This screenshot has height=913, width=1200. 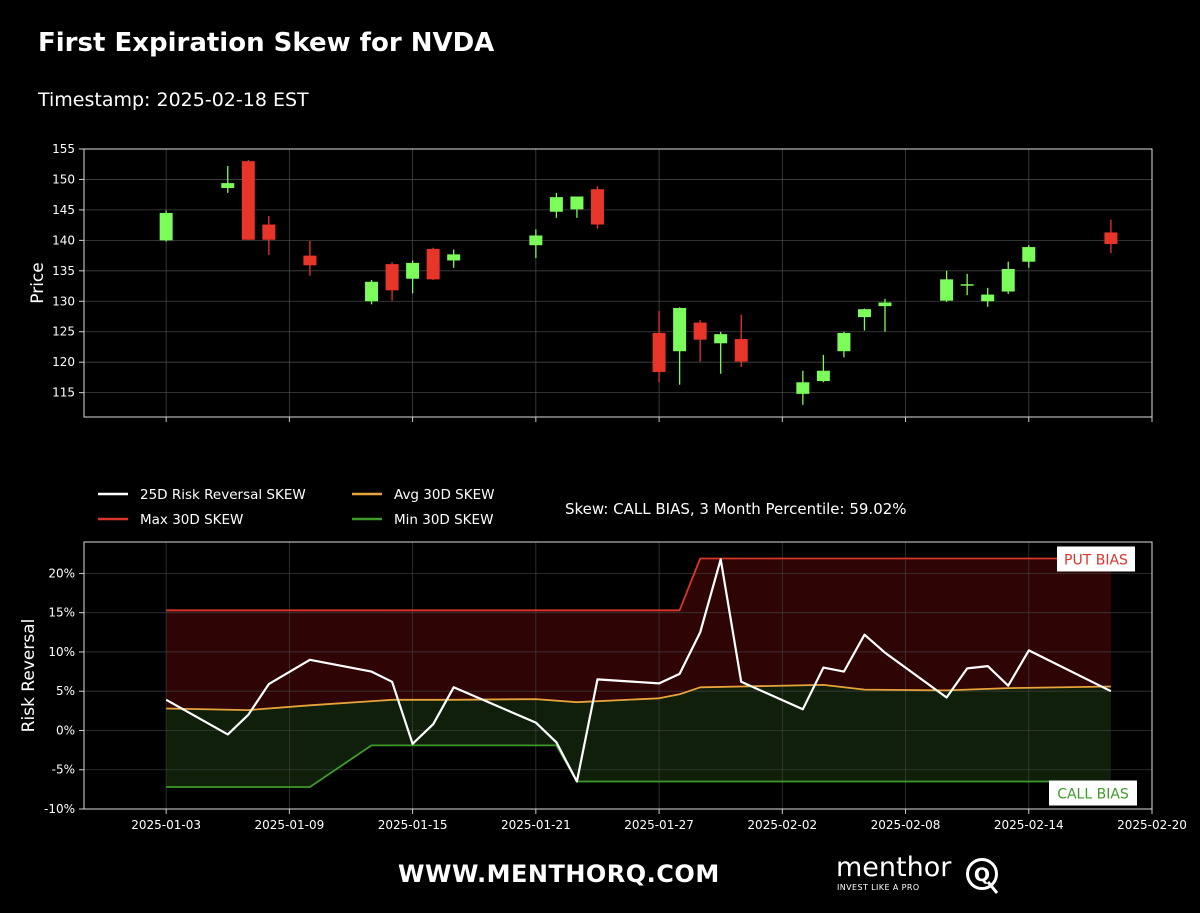 I want to click on avg-30d-skew-line, so click(x=638, y=697).